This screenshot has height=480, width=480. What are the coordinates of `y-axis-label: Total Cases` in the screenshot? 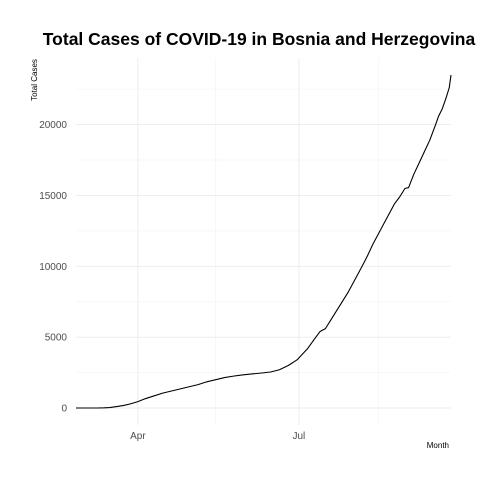 It's located at (34, 80).